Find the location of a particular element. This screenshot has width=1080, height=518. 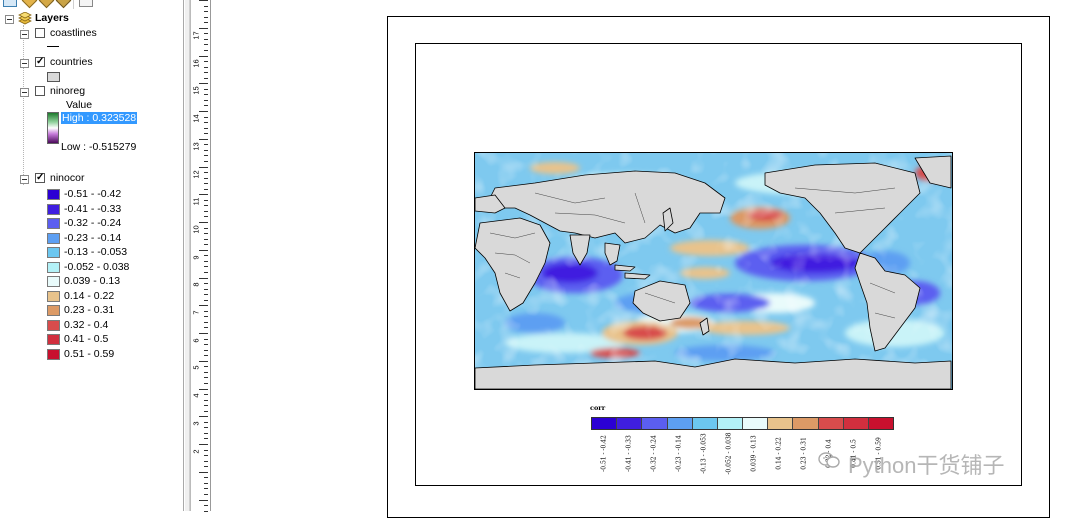

toolbar-separator is located at coordinates (73, 4).